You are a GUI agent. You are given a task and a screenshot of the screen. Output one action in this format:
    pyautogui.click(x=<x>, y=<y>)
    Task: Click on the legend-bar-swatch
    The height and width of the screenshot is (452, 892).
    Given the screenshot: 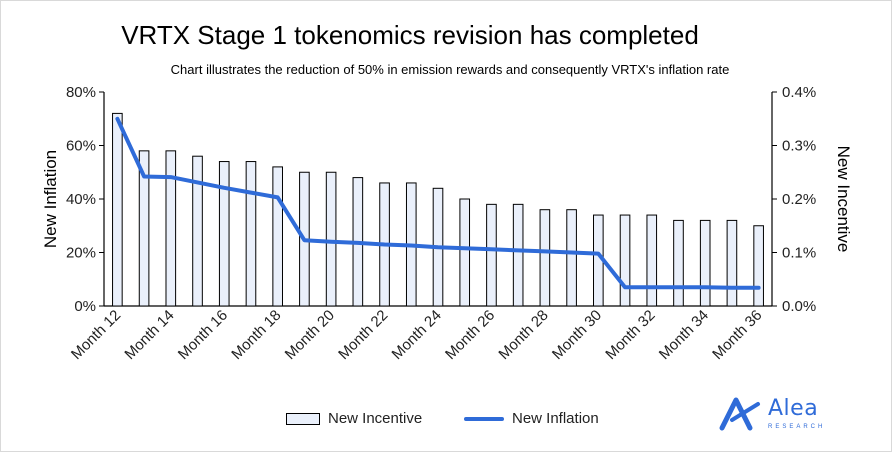 What is the action you would take?
    pyautogui.click(x=303, y=418)
    